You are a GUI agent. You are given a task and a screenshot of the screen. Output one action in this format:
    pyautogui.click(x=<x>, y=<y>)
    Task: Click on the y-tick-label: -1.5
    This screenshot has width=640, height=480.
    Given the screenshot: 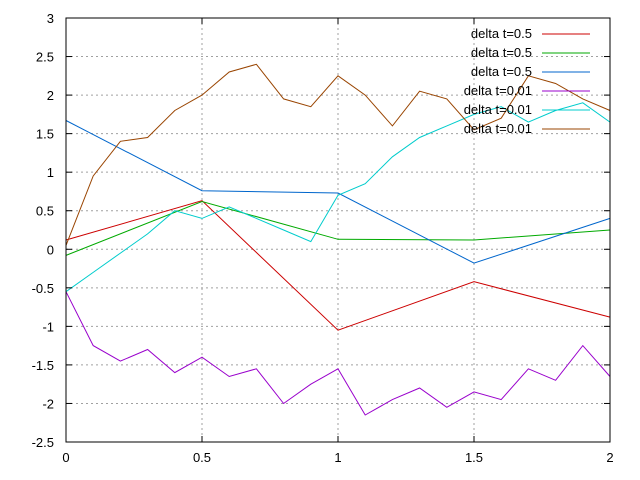 What is the action you would take?
    pyautogui.click(x=43, y=365)
    